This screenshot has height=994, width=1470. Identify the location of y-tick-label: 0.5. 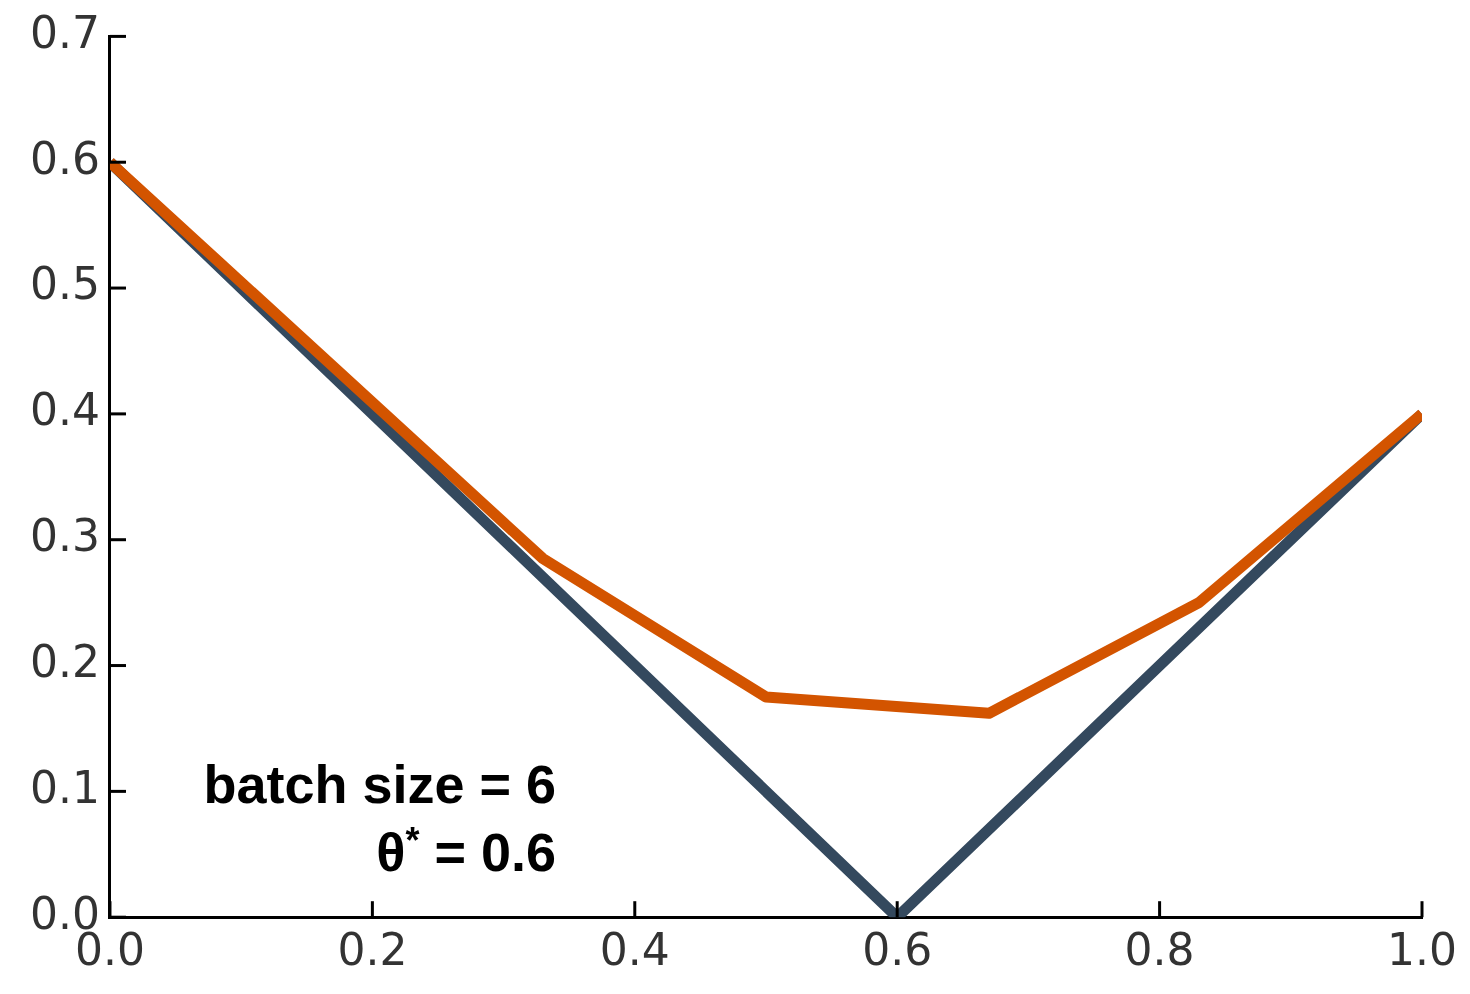
(64, 284).